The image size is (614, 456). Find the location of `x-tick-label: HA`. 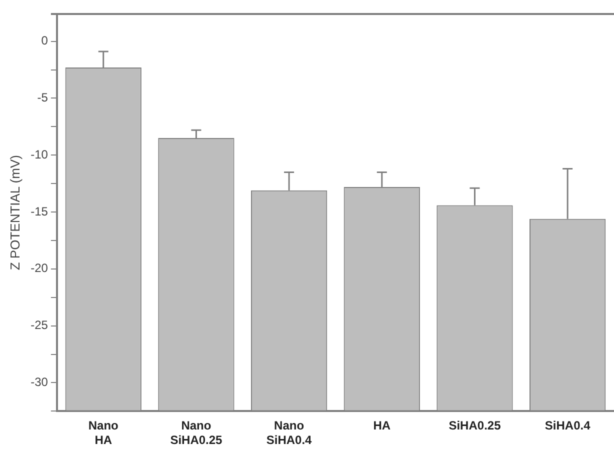

x-tick-label: HA is located at coordinates (382, 425).